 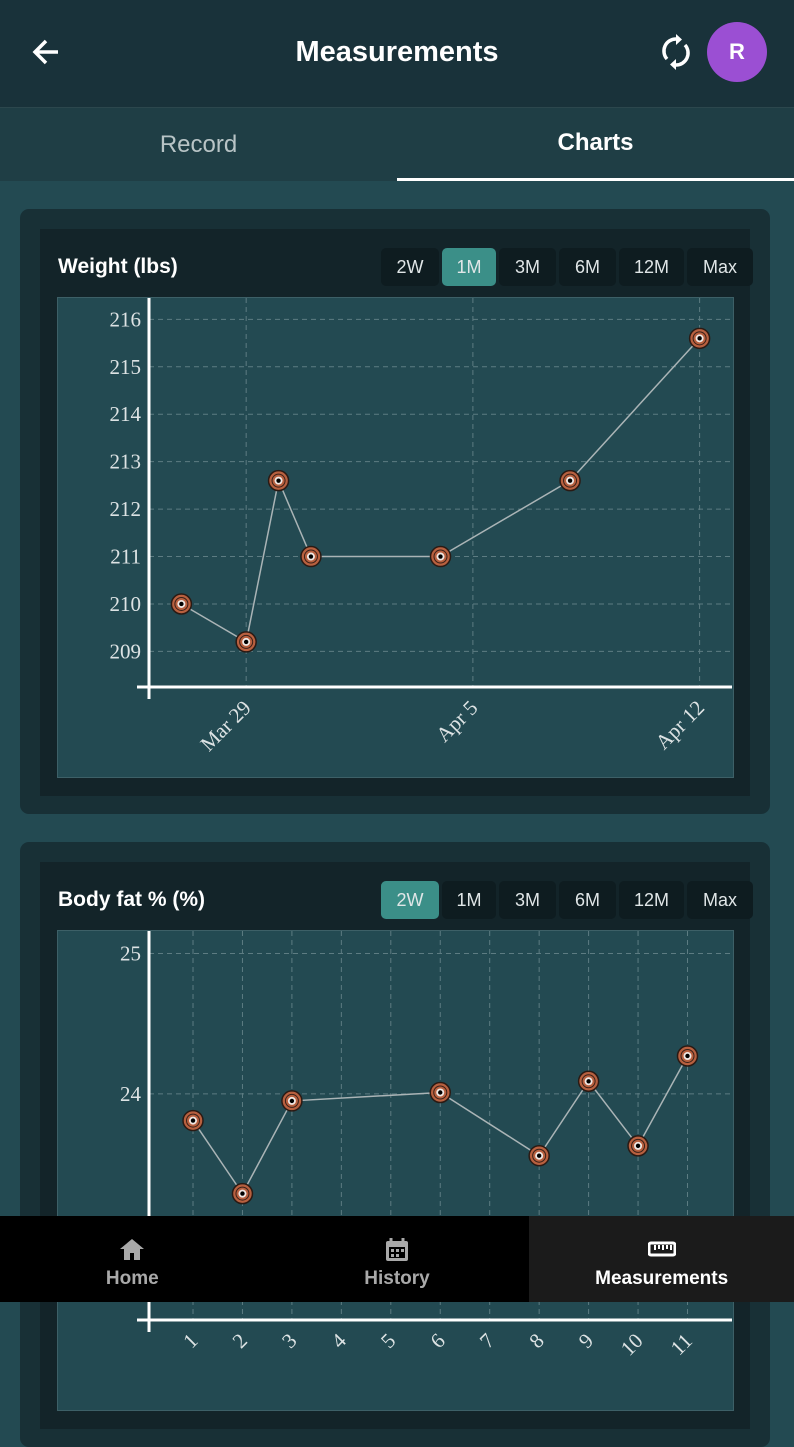 I want to click on x-tick-label: 1, so click(x=190, y=1341).